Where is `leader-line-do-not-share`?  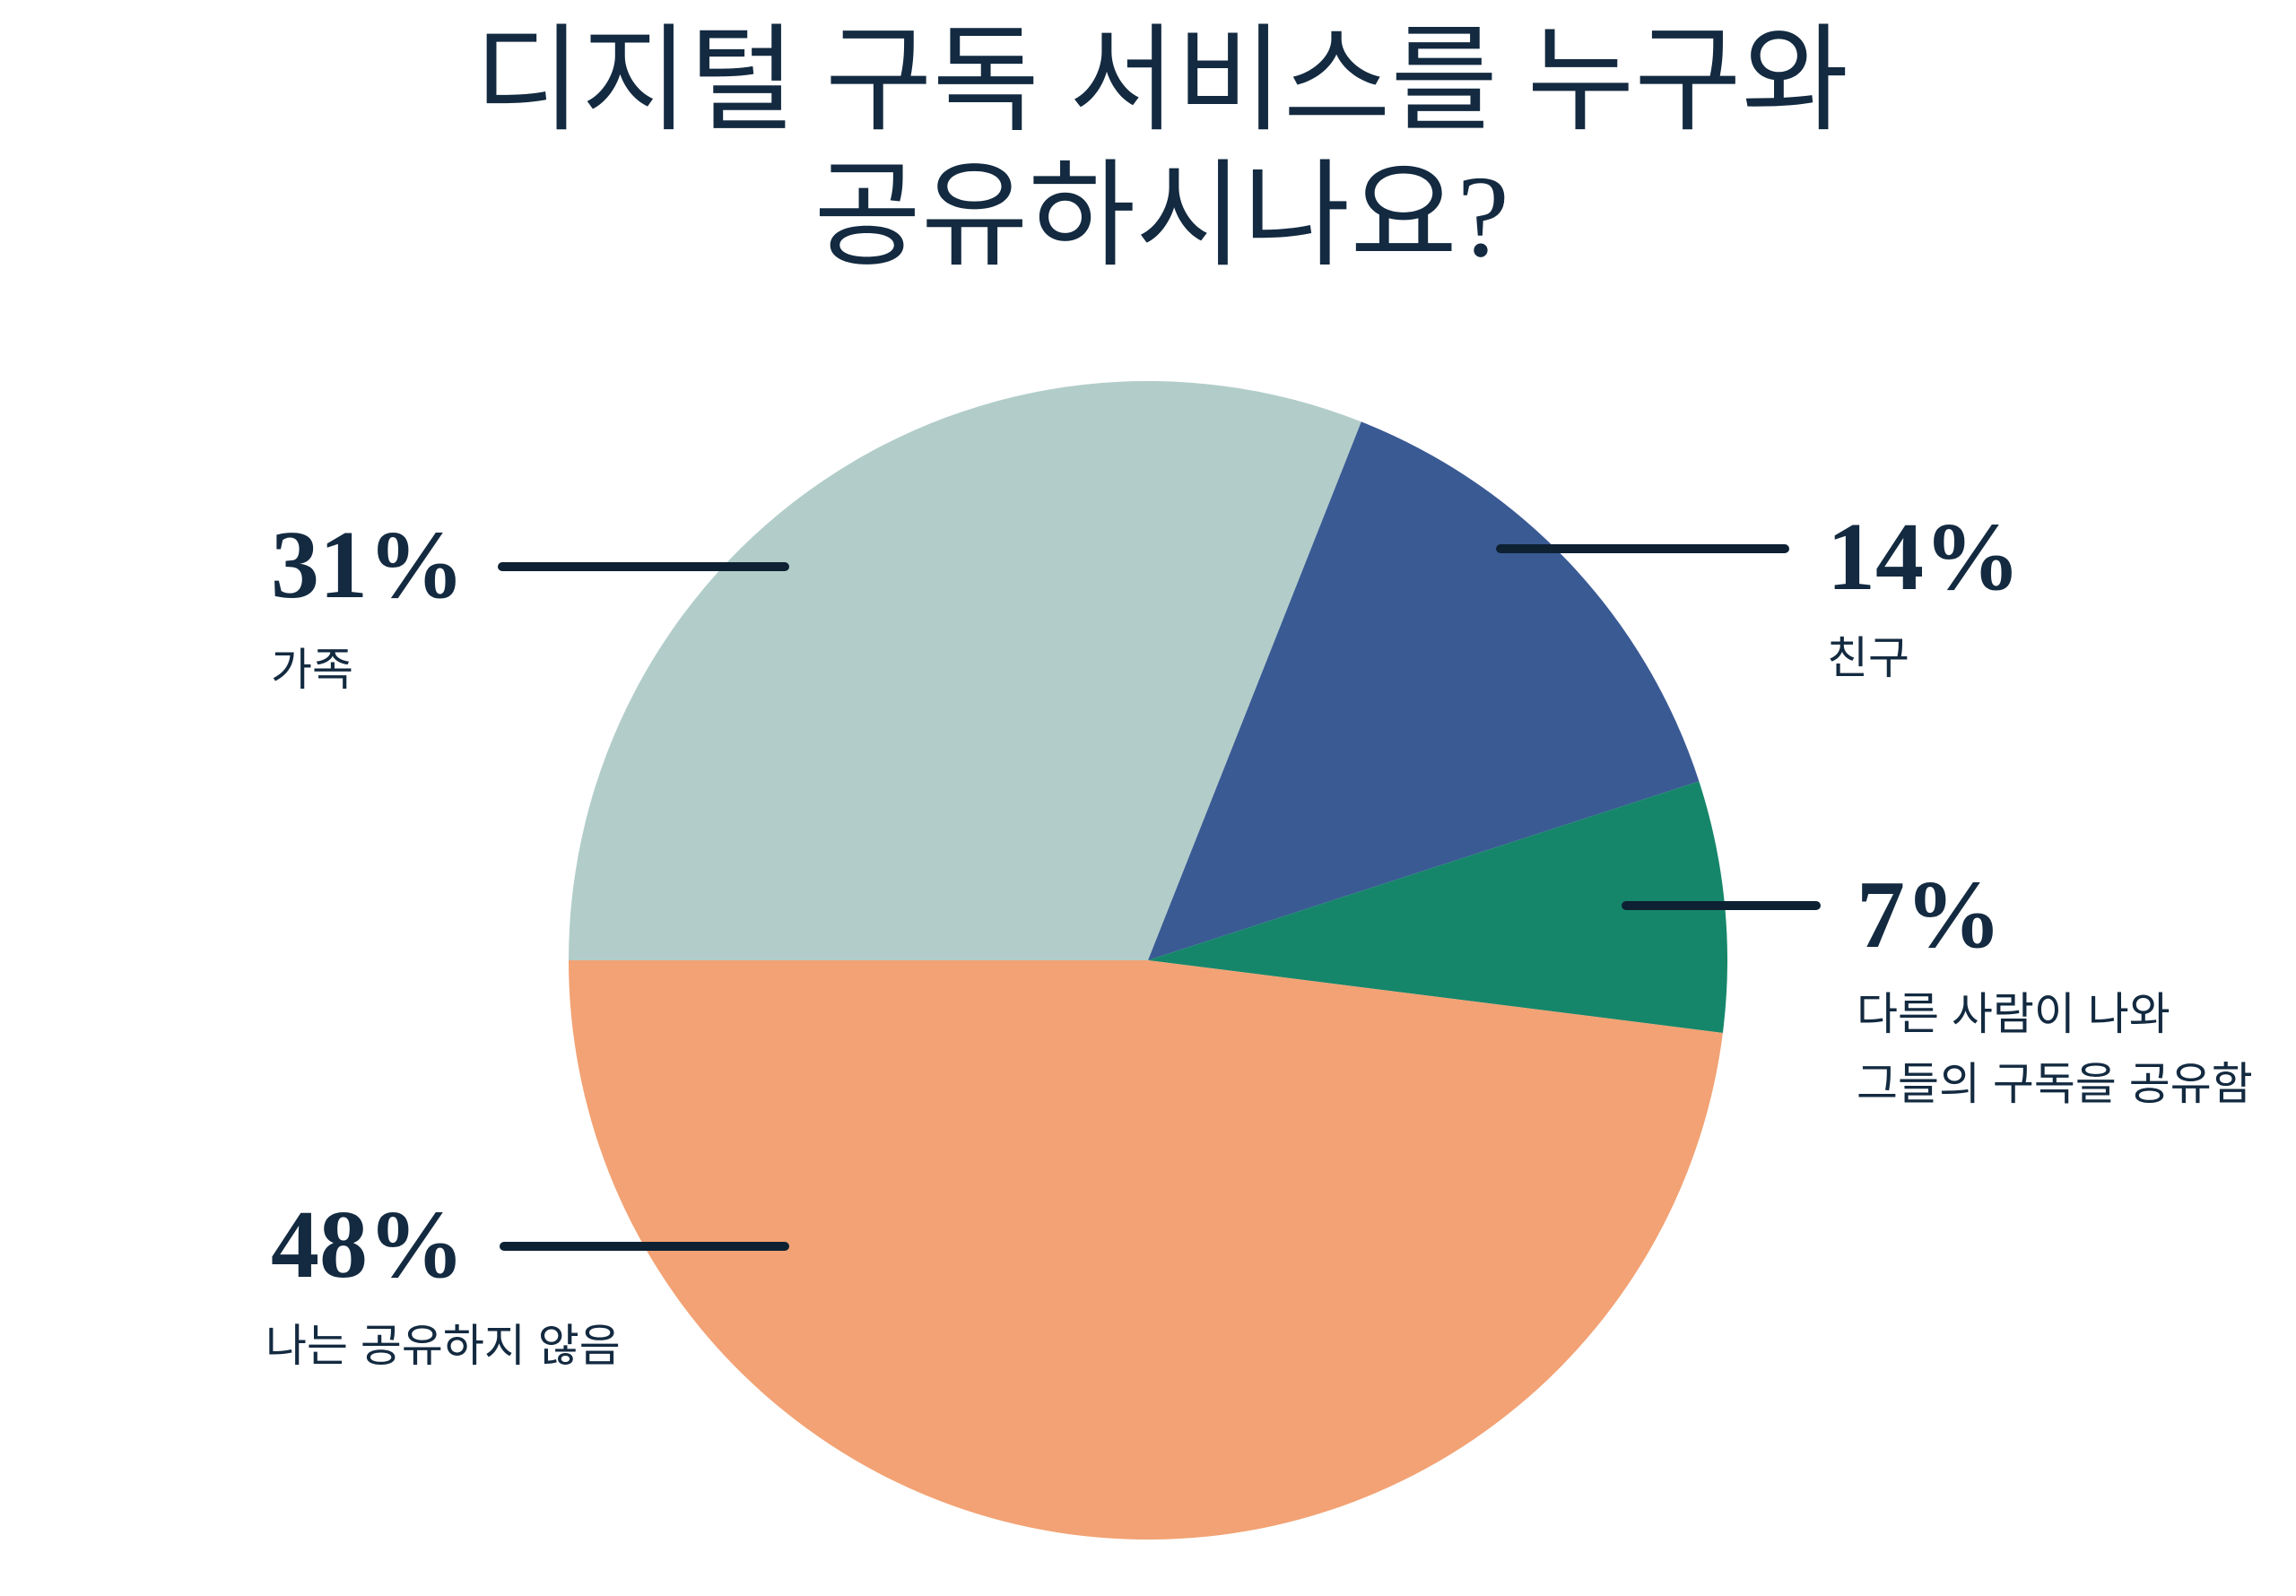 leader-line-do-not-share is located at coordinates (644, 1247).